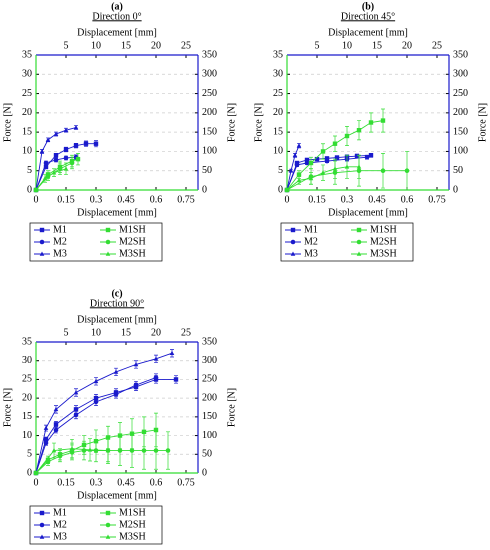  What do you see at coordinates (280, 189) in the screenshot?
I see `y-tick-label: 0` at bounding box center [280, 189].